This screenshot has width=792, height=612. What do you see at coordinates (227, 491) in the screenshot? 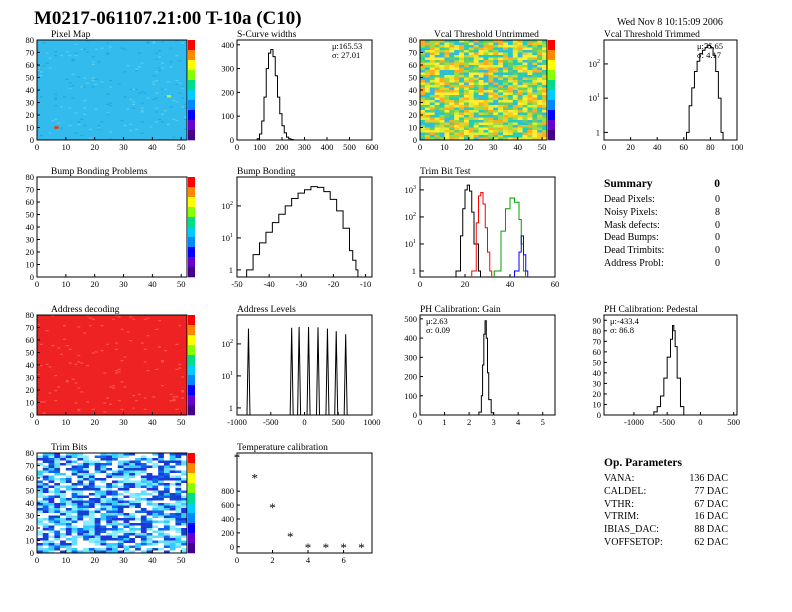
I see `y-tick-label: 800` at bounding box center [227, 491].